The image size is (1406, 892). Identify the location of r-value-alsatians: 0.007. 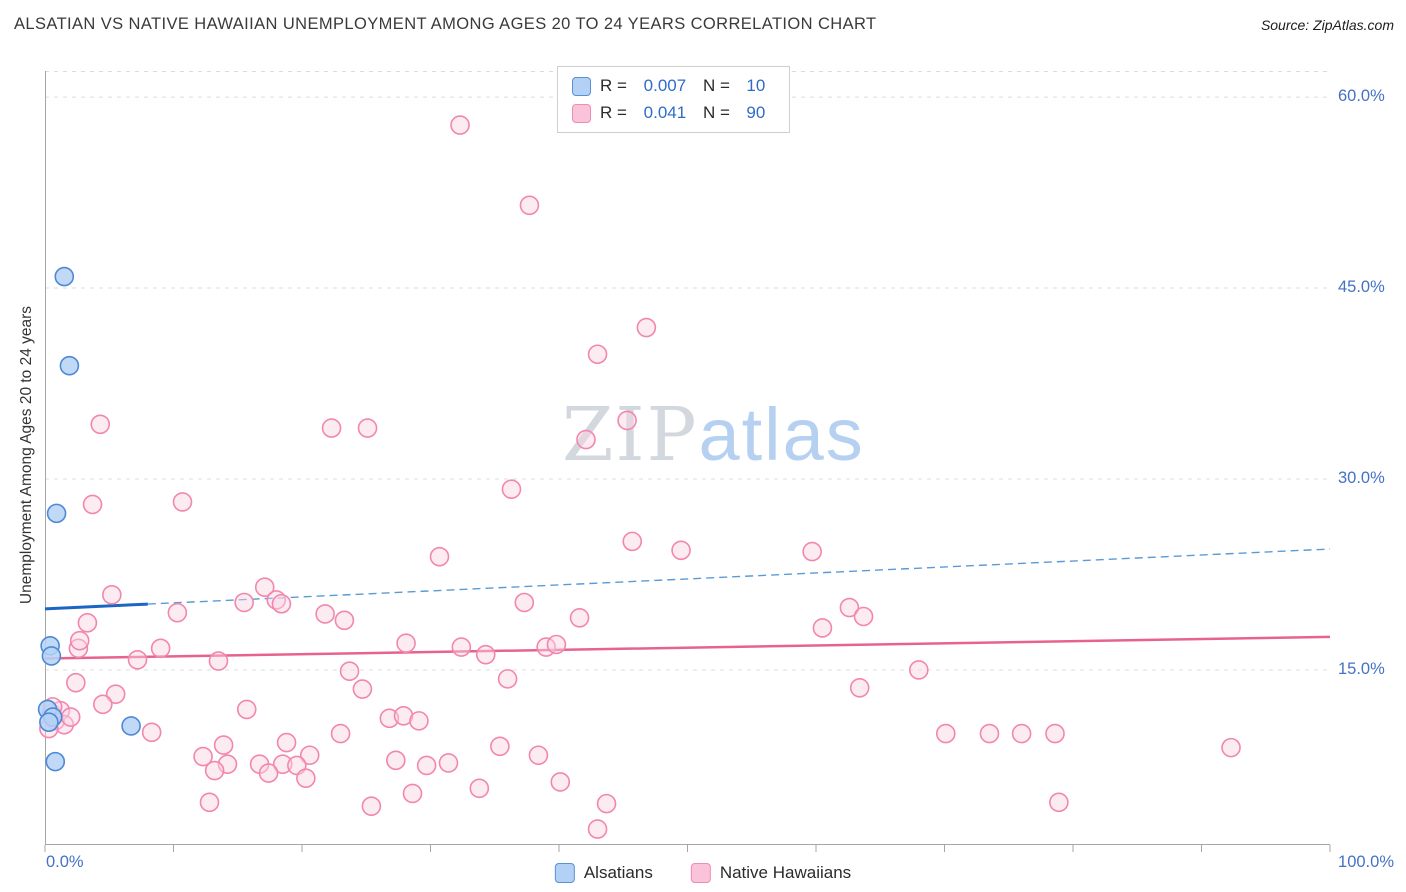
(665, 85).